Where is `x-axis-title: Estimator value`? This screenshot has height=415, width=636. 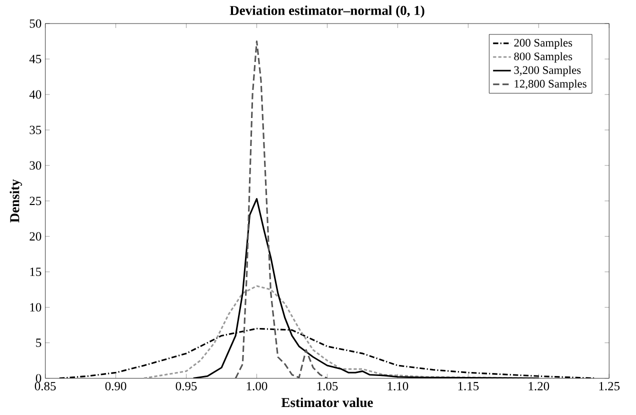 x-axis-title: Estimator value is located at coordinates (327, 403).